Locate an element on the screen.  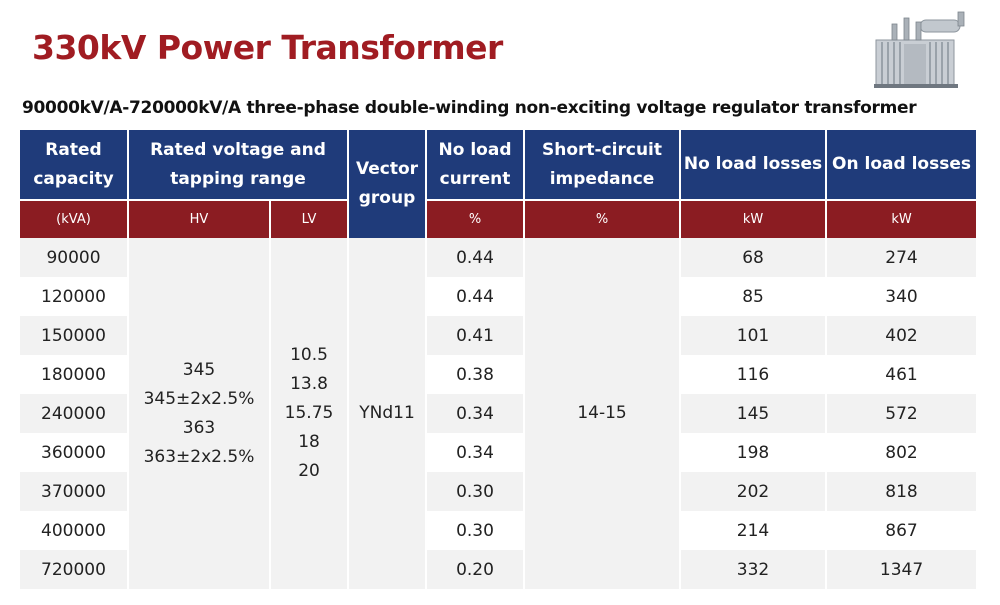
transformer-photo is located at coordinates (919, 49).